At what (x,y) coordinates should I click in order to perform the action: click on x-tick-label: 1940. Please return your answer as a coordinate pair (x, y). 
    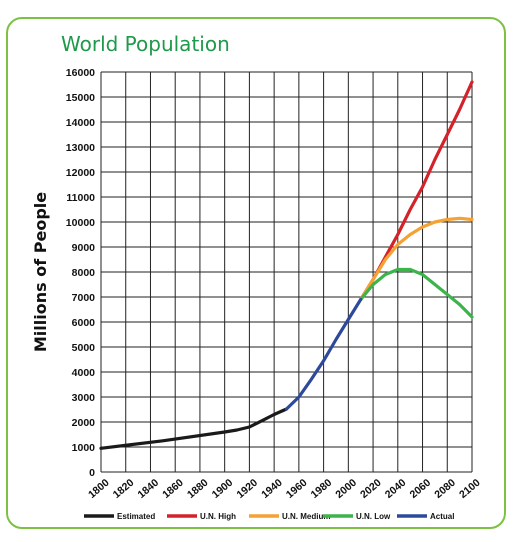
    Looking at the image, I should click on (272, 489).